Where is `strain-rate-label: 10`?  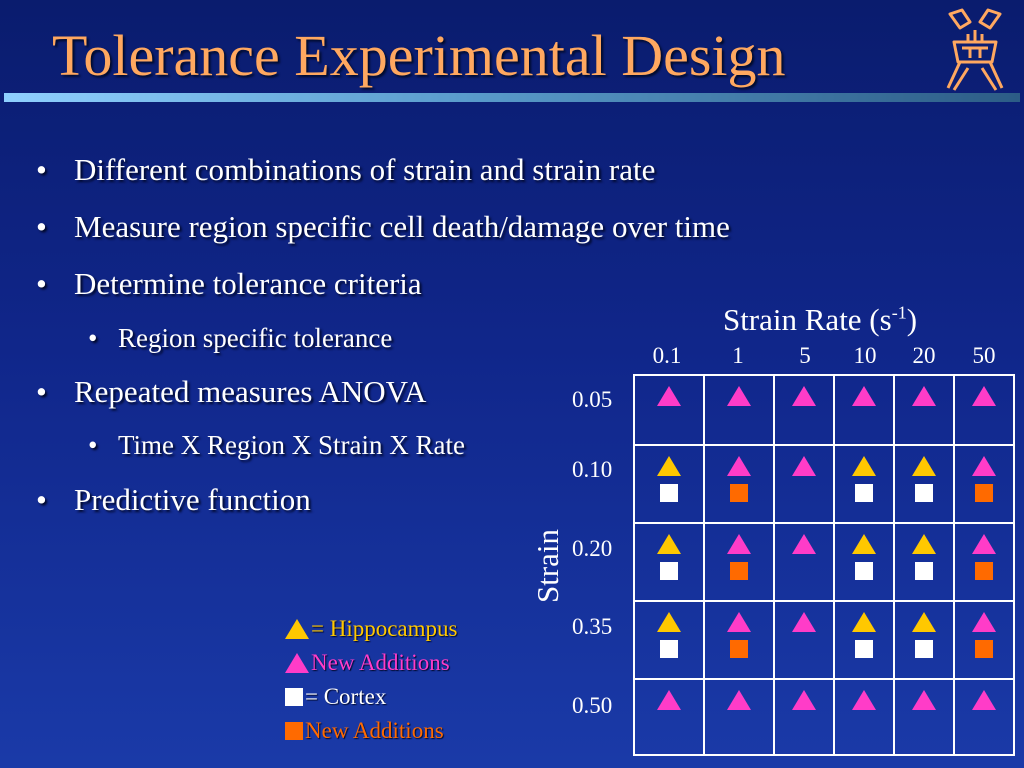
strain-rate-label: 10 is located at coordinates (865, 355).